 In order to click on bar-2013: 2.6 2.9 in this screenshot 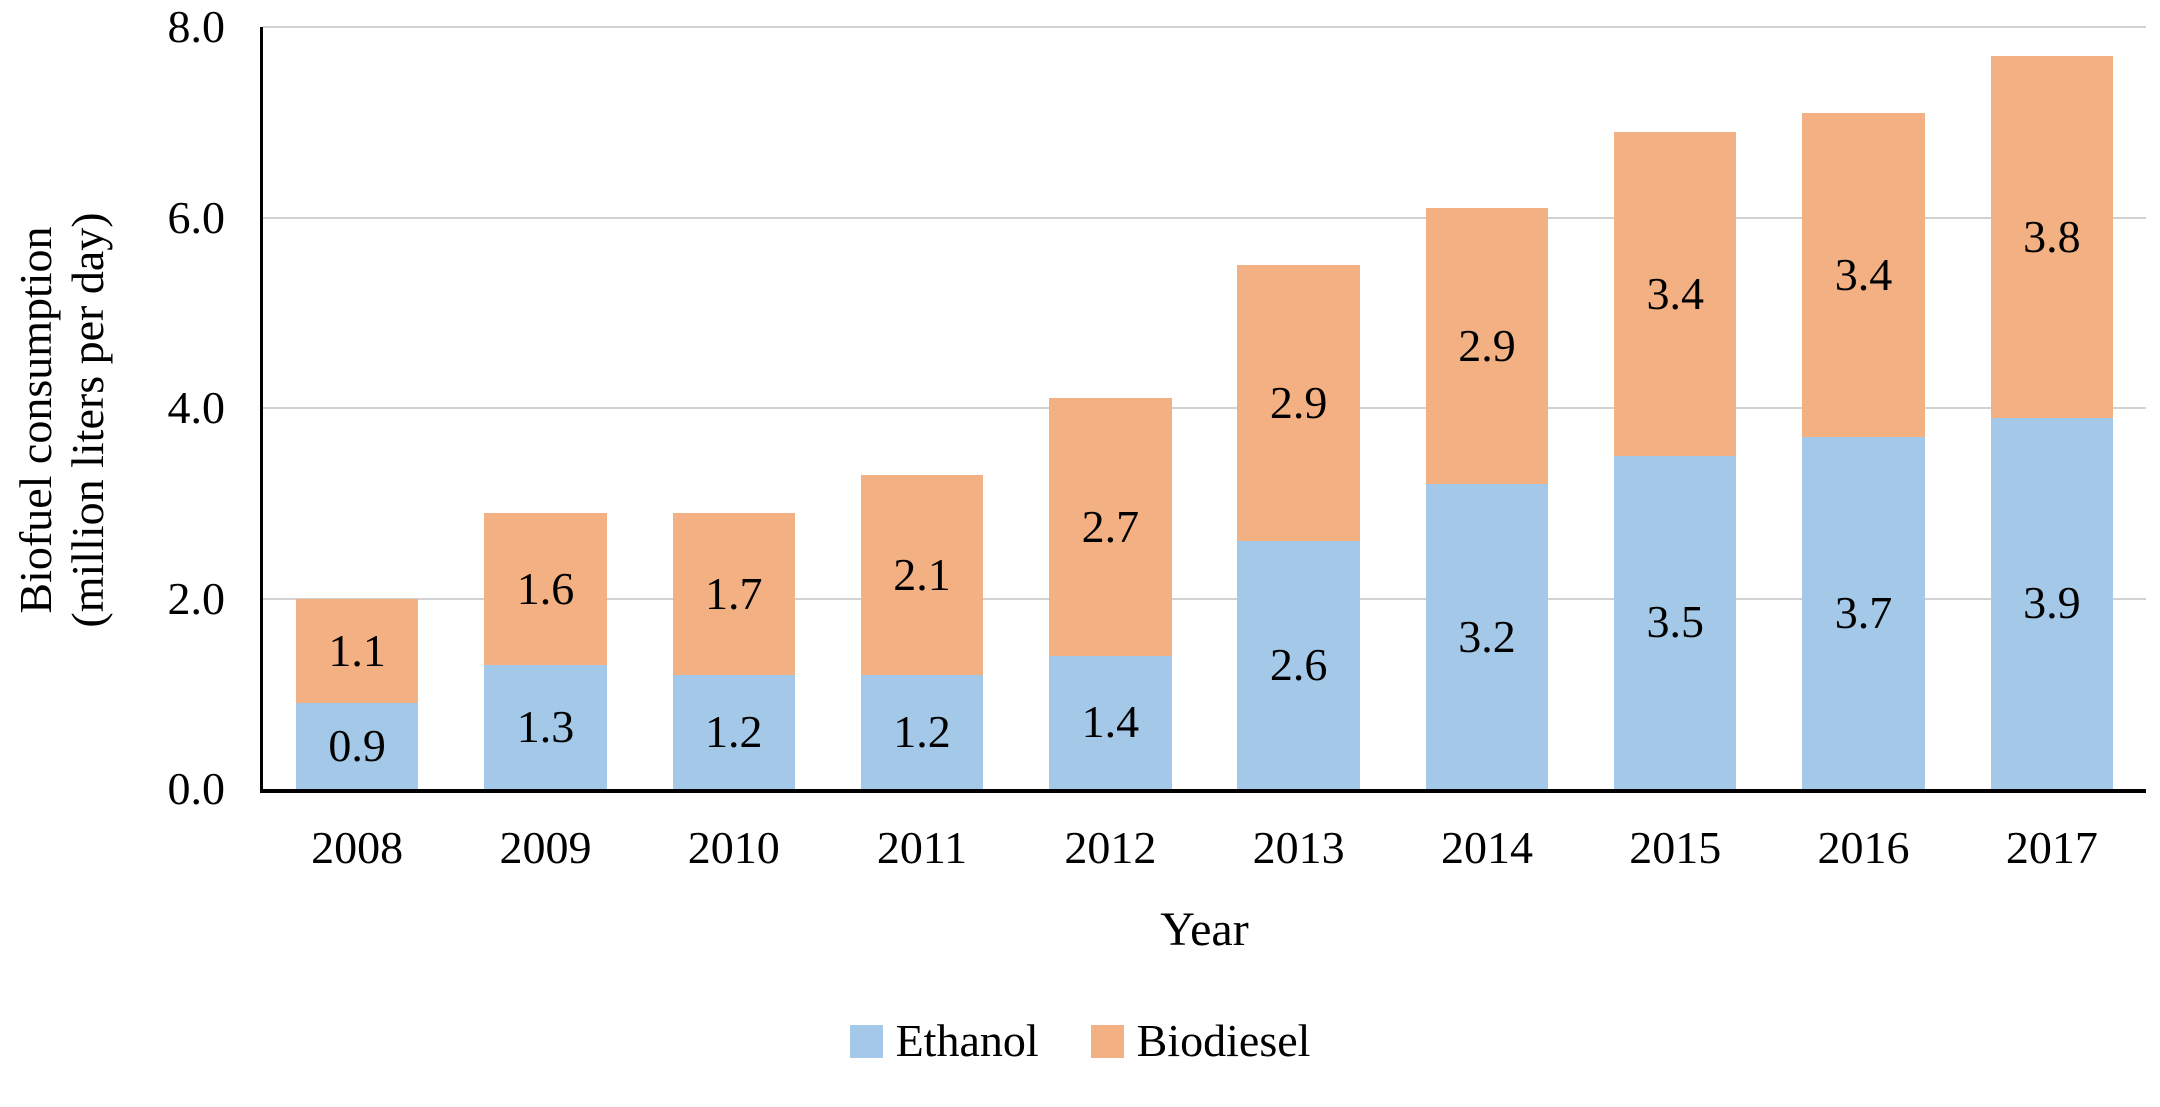, I will do `click(1298, 408)`.